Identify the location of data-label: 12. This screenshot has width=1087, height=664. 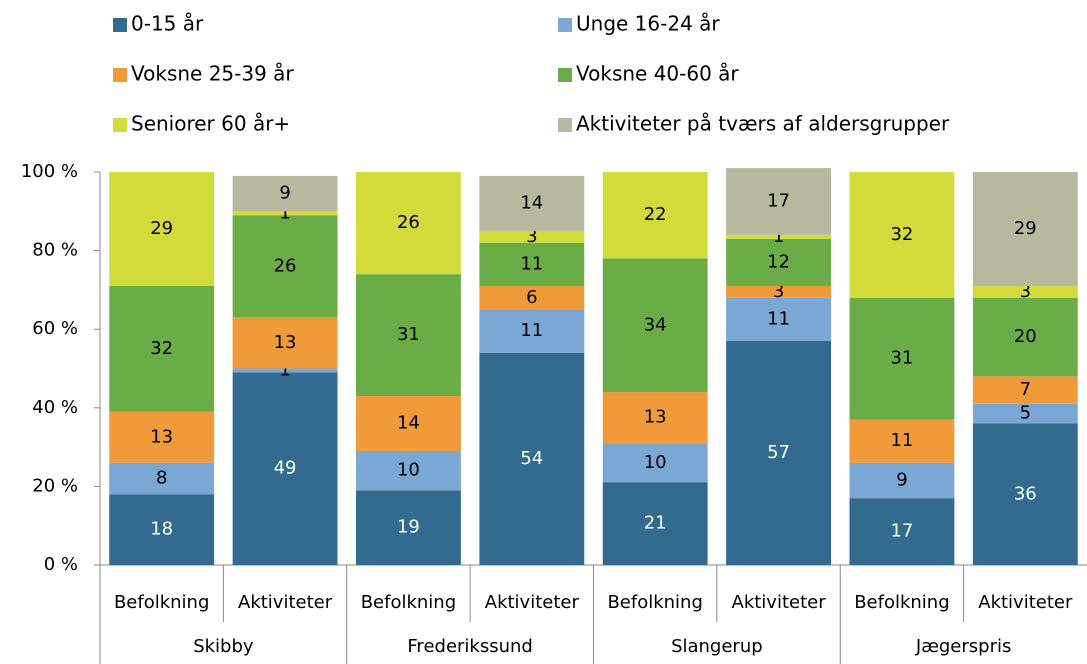
(778, 261).